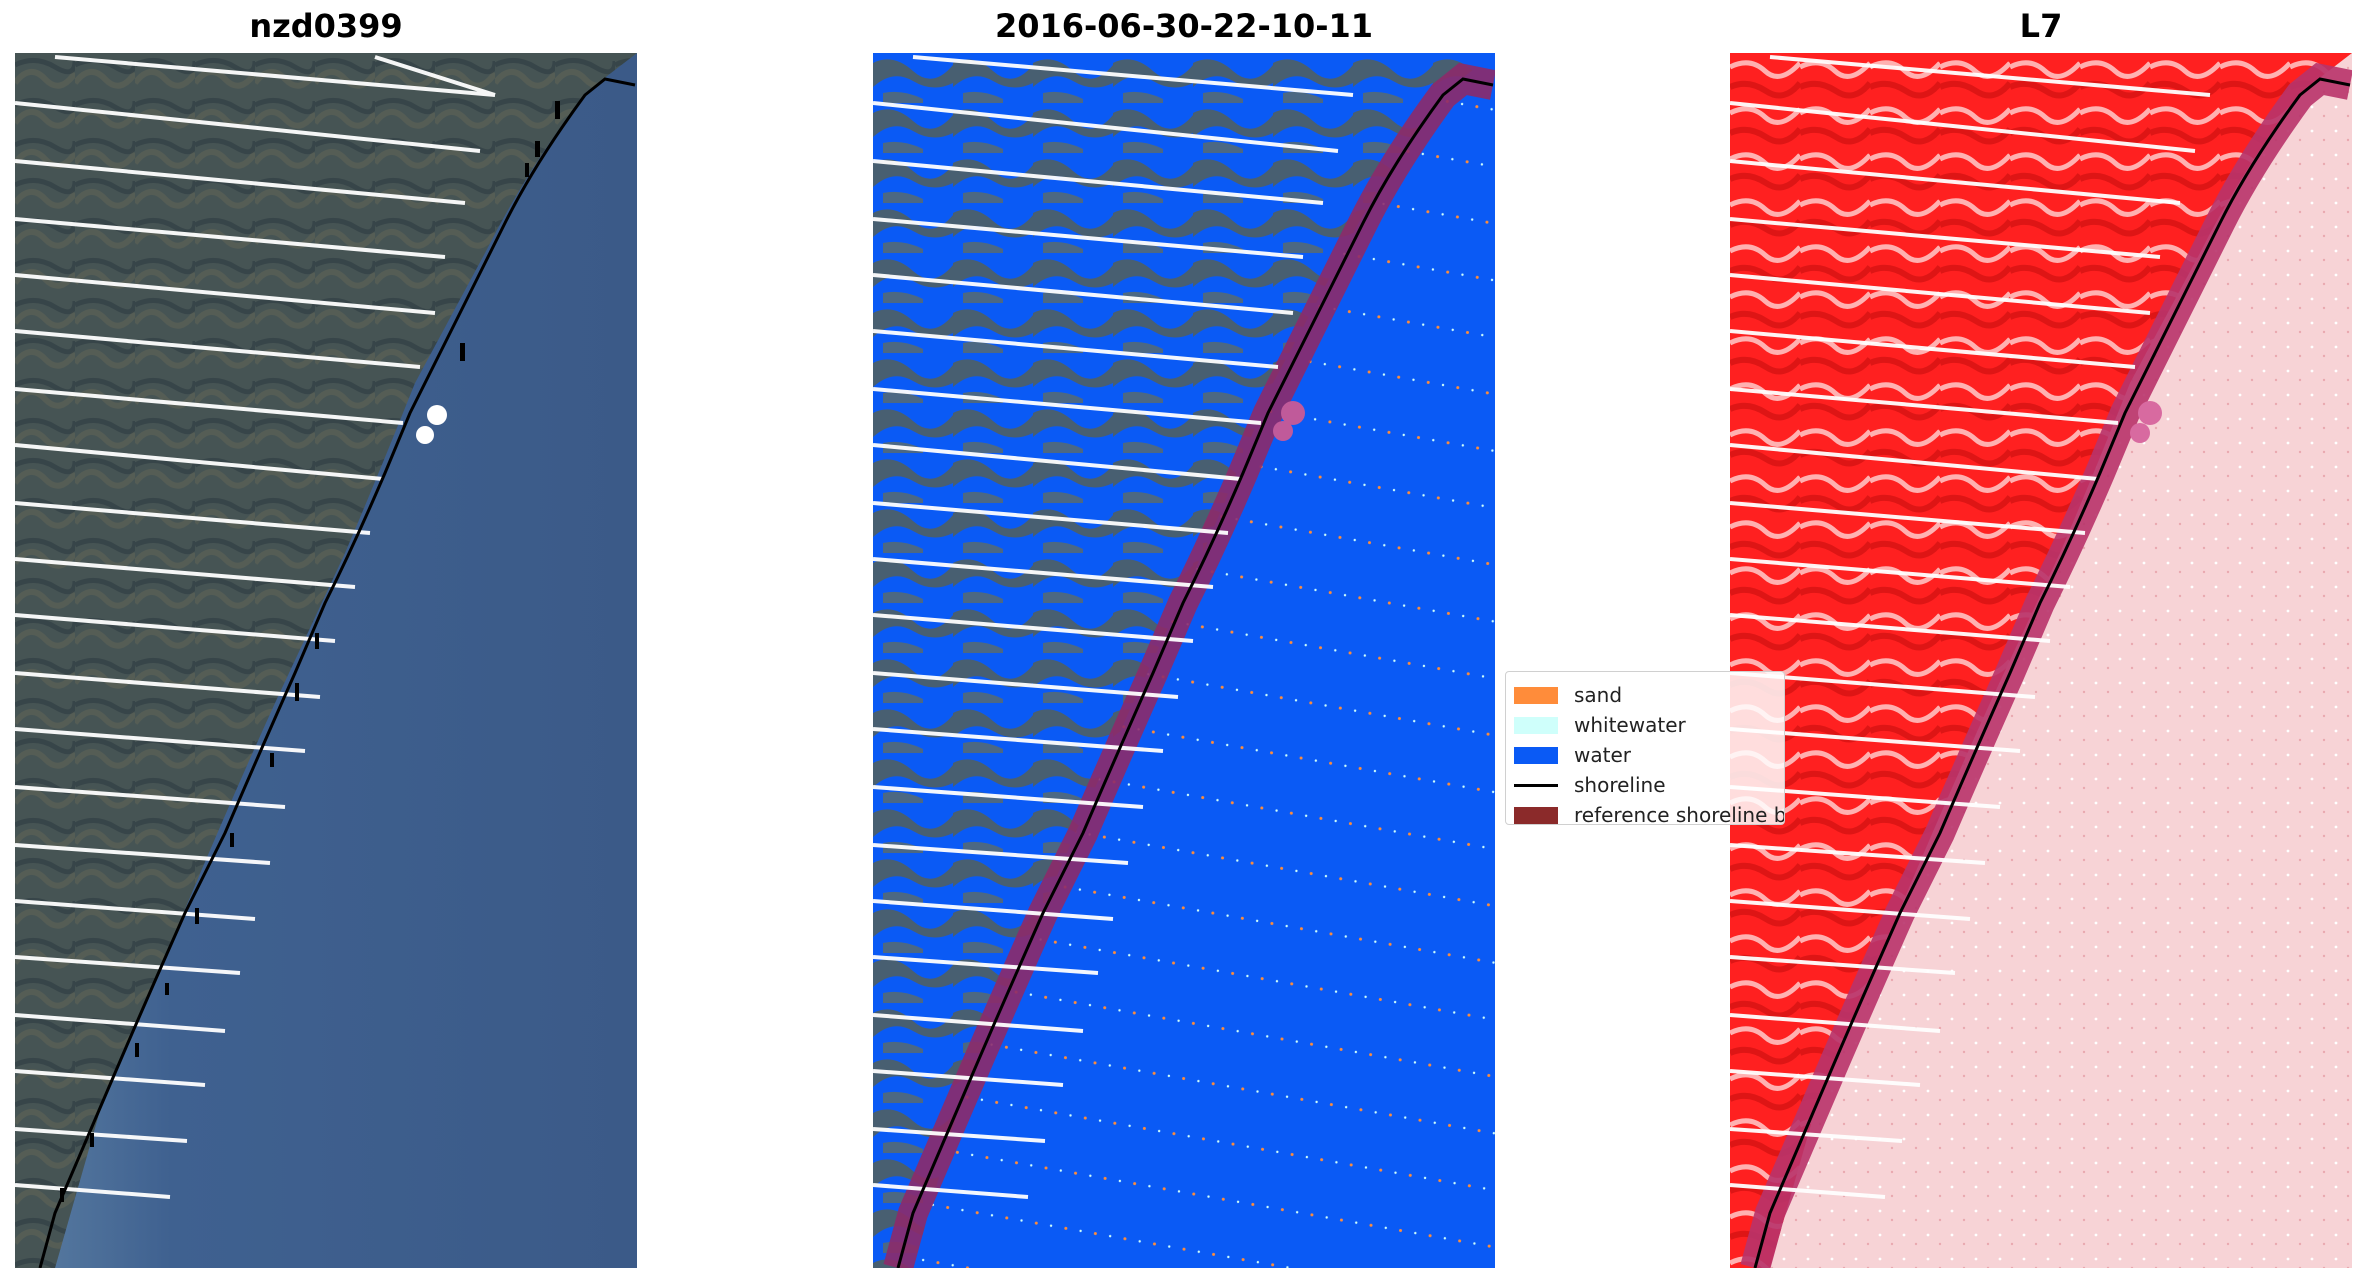 This screenshot has height=1283, width=2368. I want to click on legend-item-shoreline: shoreline, so click(1649, 785).